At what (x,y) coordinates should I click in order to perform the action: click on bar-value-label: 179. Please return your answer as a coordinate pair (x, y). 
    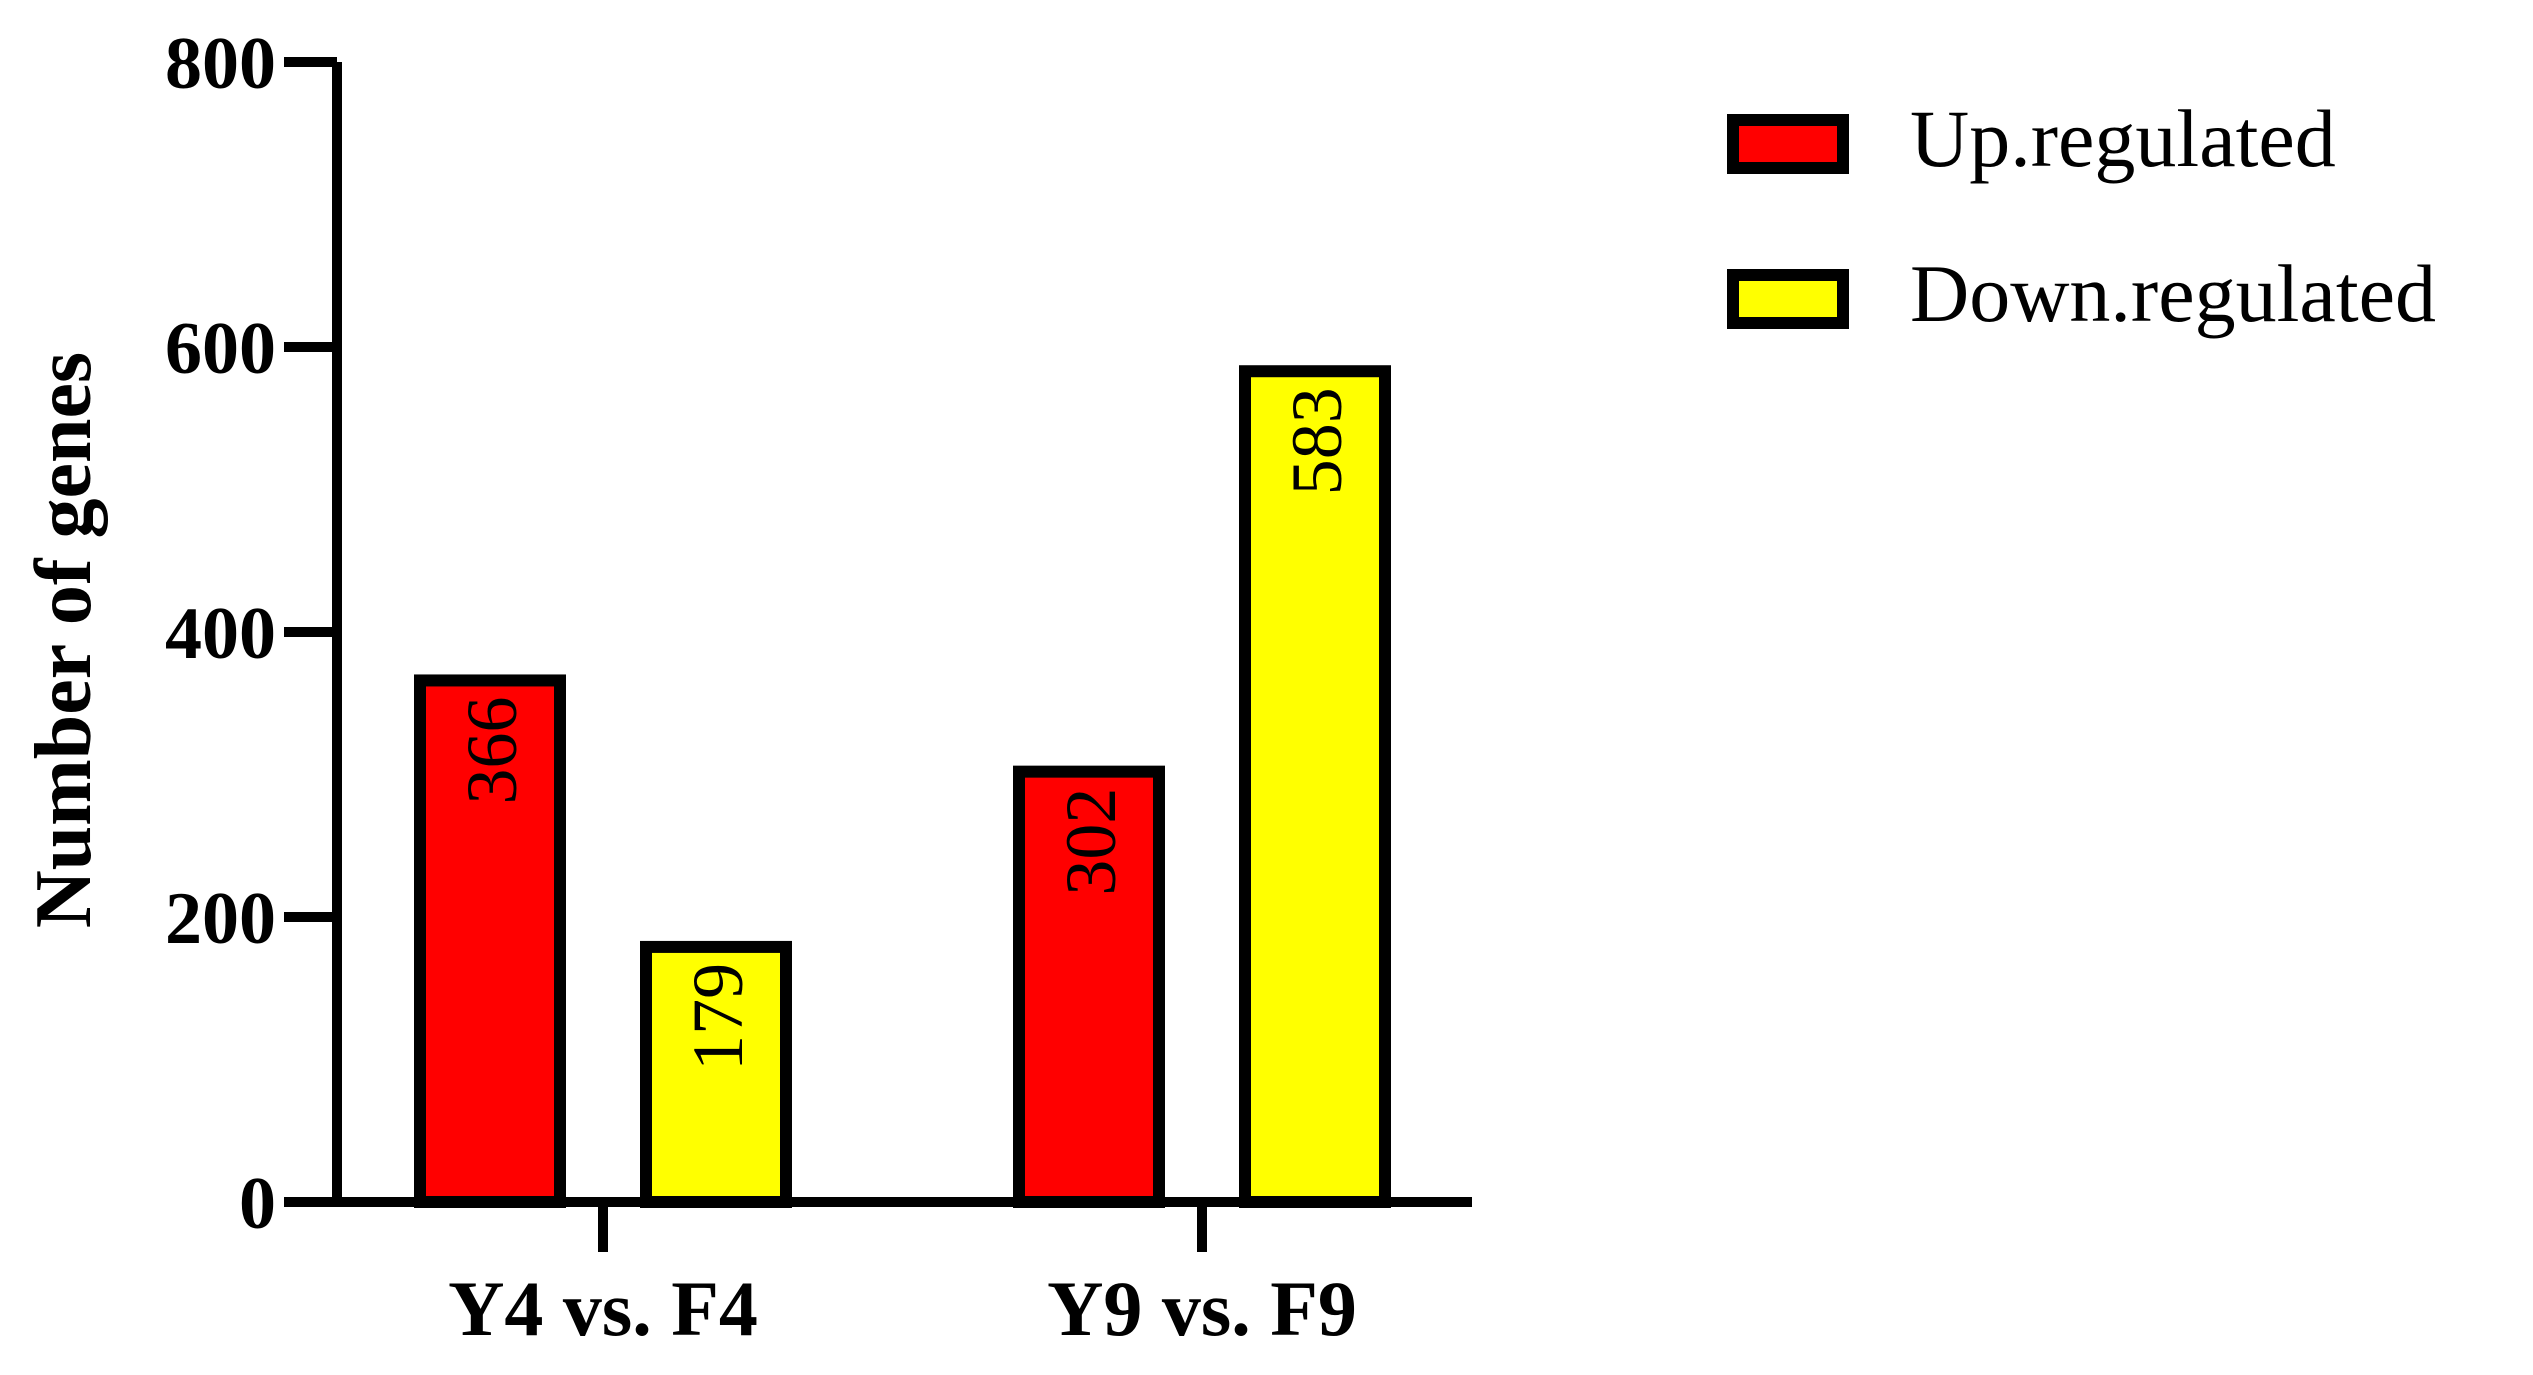
    Looking at the image, I should click on (718, 1017).